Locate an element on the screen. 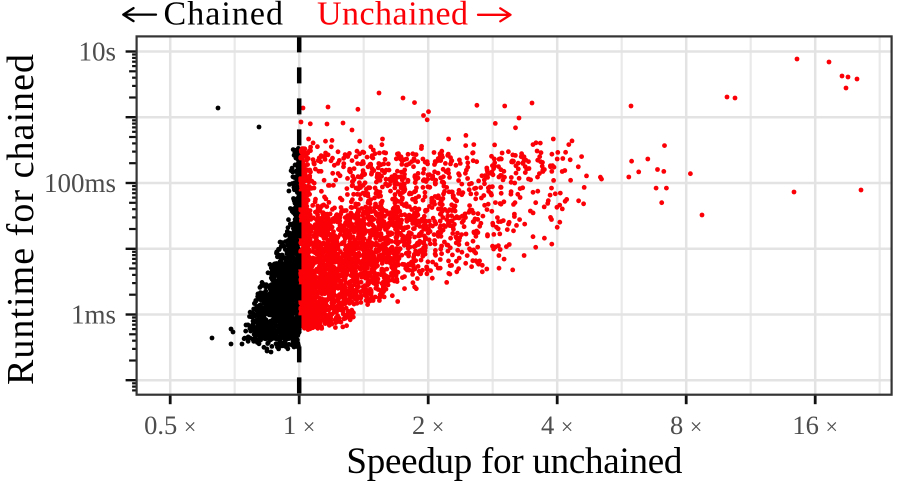 Image resolution: width=902 pixels, height=500 pixels. svg-text: Speedup for unchained is located at coordinates (514, 461).